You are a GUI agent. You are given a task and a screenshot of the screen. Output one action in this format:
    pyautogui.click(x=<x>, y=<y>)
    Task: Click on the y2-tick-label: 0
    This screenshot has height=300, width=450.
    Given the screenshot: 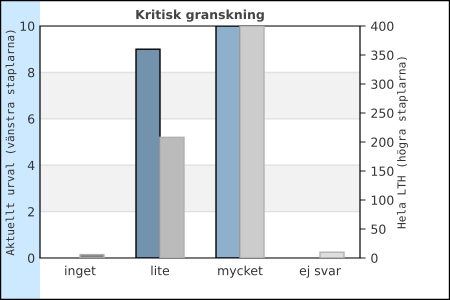 What is the action you would take?
    pyautogui.click(x=374, y=258)
    